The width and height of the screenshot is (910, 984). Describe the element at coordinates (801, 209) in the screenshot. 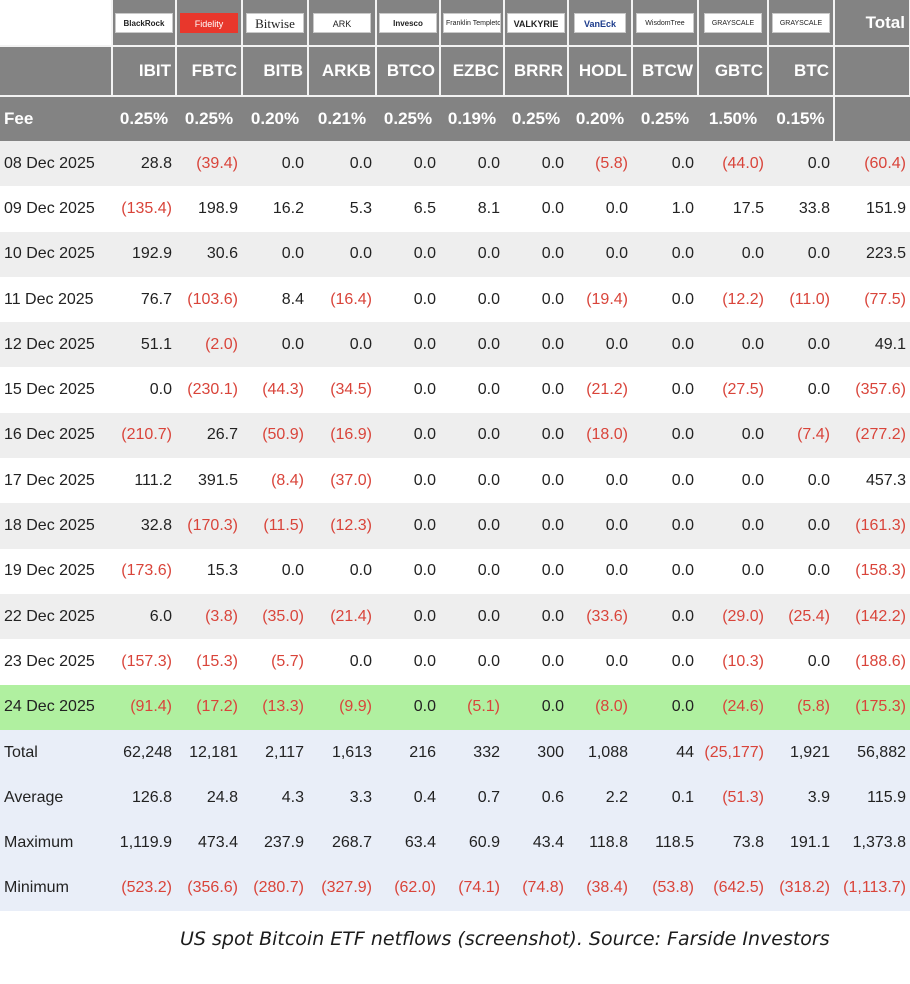

I see `flow-value-btc: 33.8` at that location.